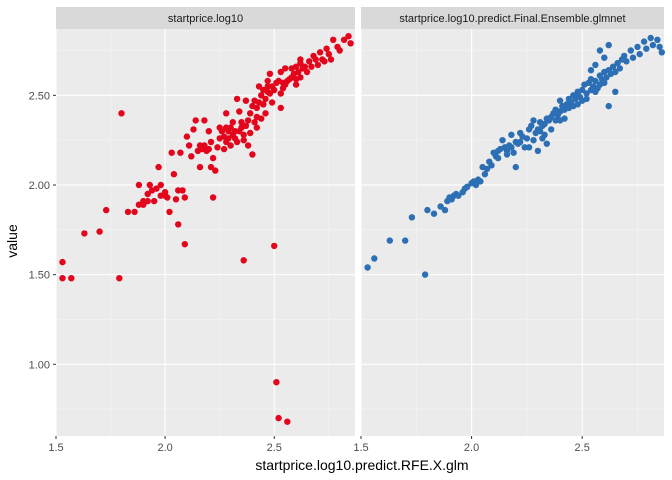  Describe the element at coordinates (12, 241) in the screenshot. I see `y-axis-title: value` at that location.